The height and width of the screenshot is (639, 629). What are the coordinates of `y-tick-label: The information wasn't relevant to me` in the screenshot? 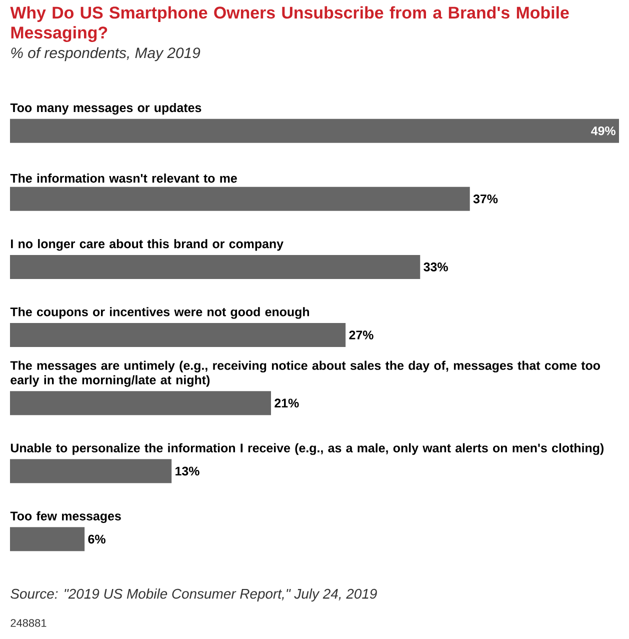 It's located at (123, 178).